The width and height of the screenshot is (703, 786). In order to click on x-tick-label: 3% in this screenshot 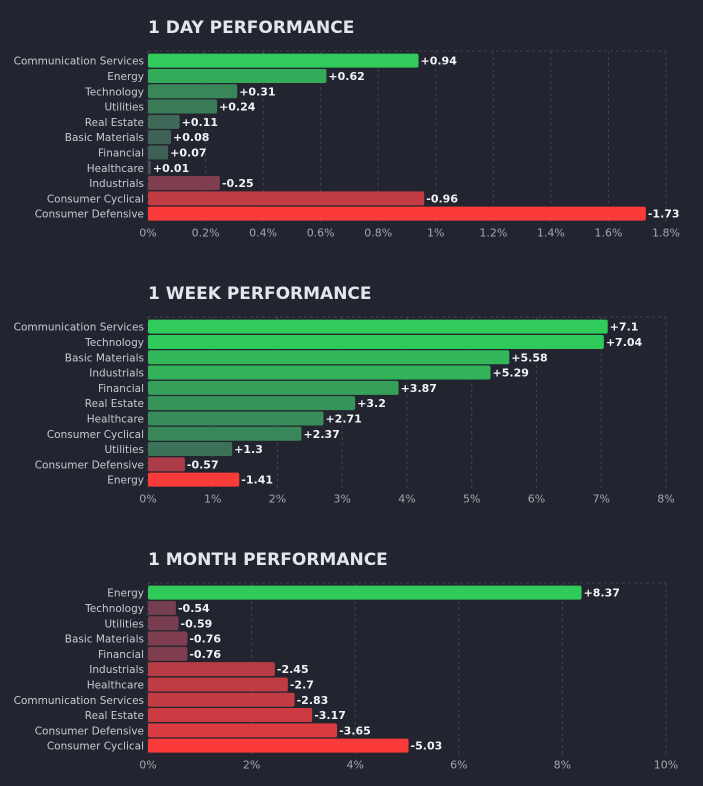, I will do `click(342, 498)`.